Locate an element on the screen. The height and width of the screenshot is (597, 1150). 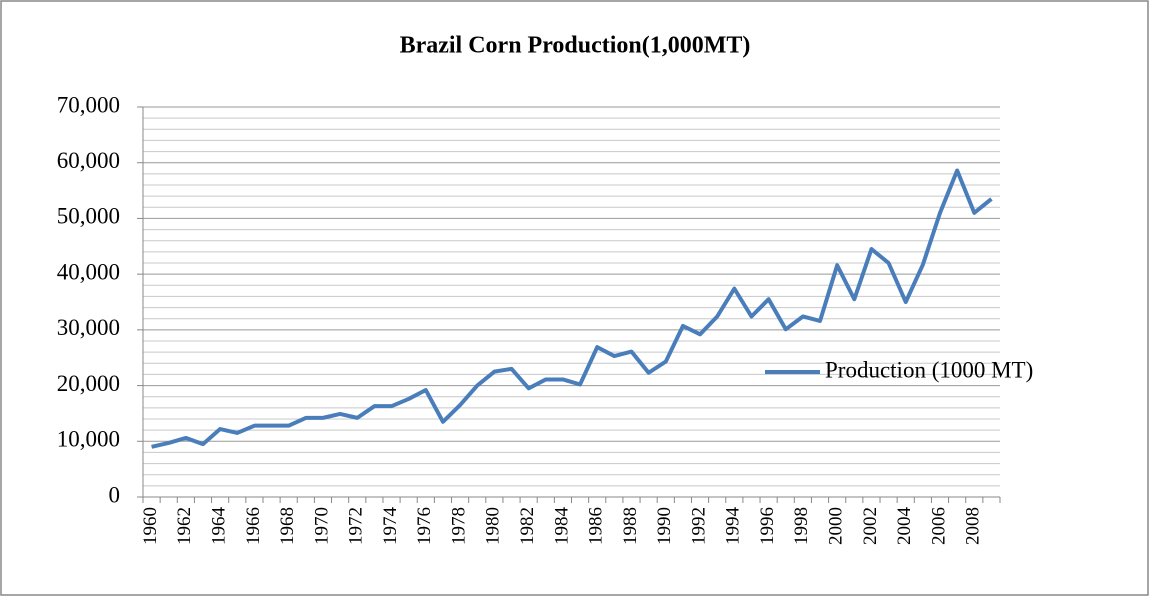
x-tick-label: 1998 is located at coordinates (801, 526).